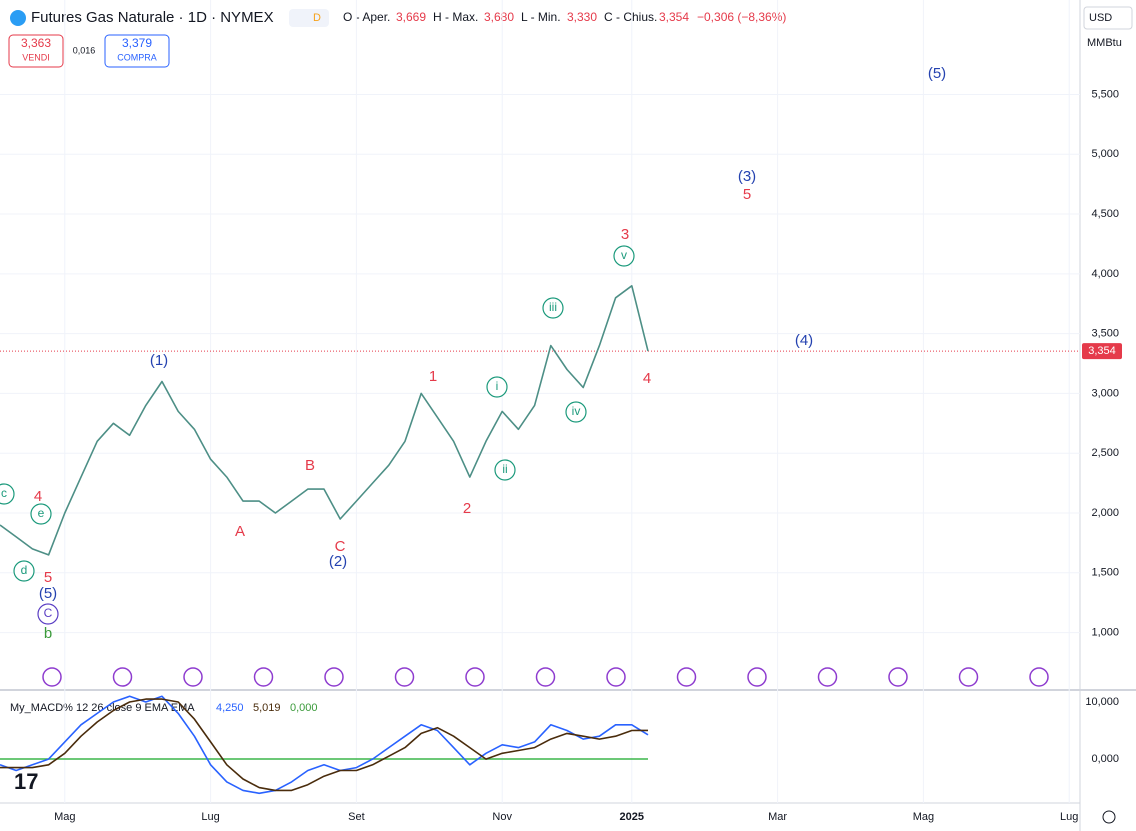 Image resolution: width=1136 pixels, height=831 pixels. I want to click on sell-price: 3,363, so click(36, 43).